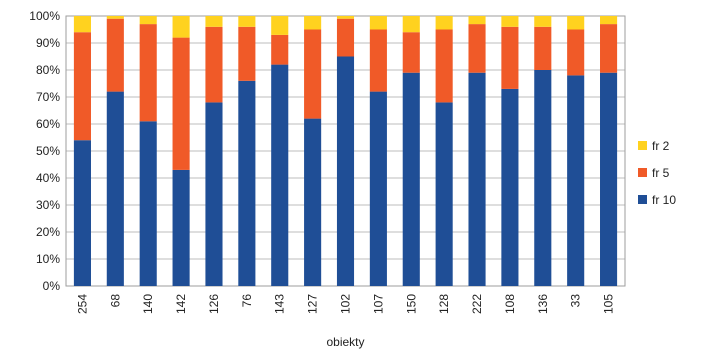 The image size is (709, 354). Describe the element at coordinates (48, 259) in the screenshot. I see `y-tick-label: 10%` at that location.